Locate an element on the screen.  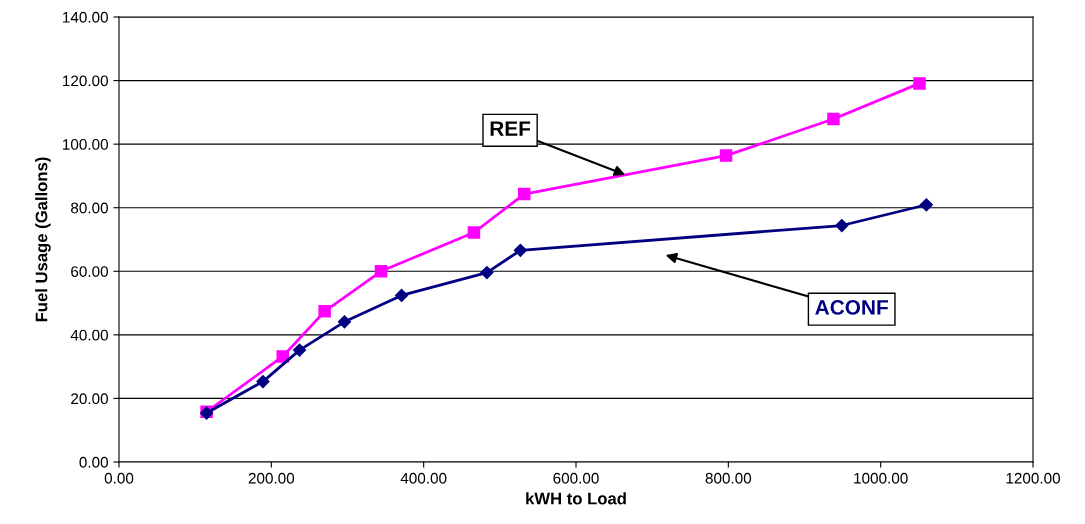
x-tick-label: 600.00 is located at coordinates (576, 478).